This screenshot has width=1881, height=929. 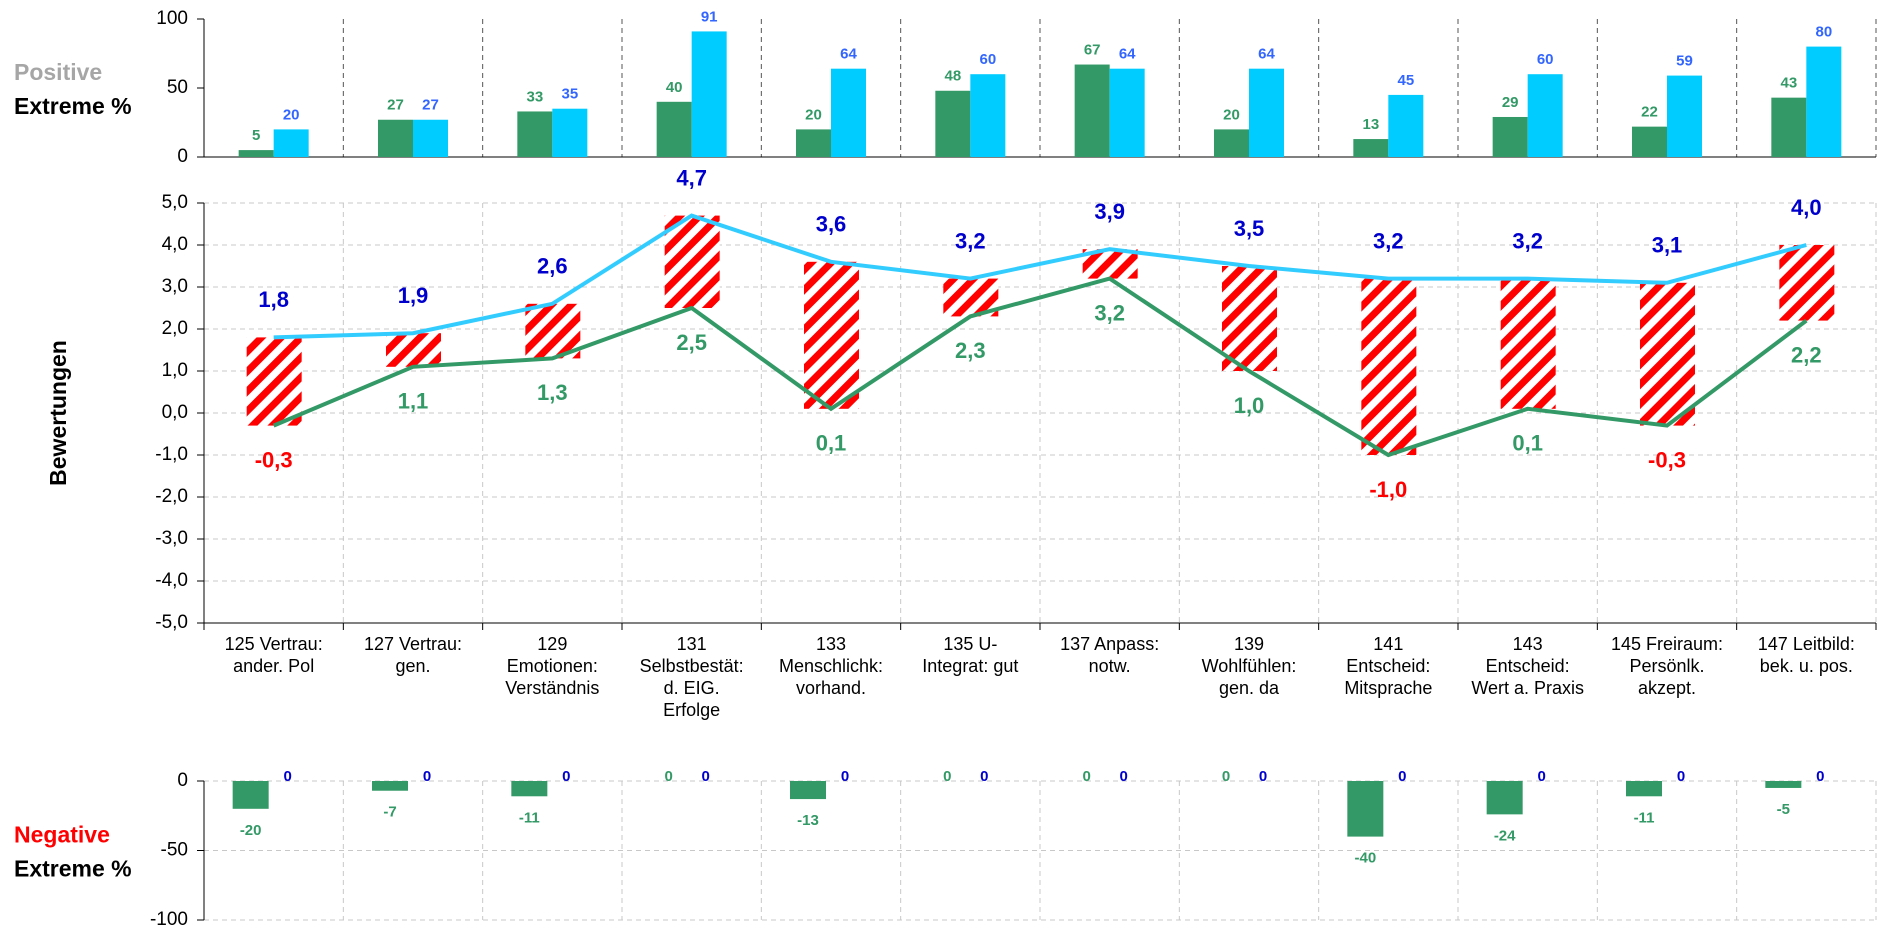 I want to click on y-axis-label: Extreme %, so click(x=73, y=869).